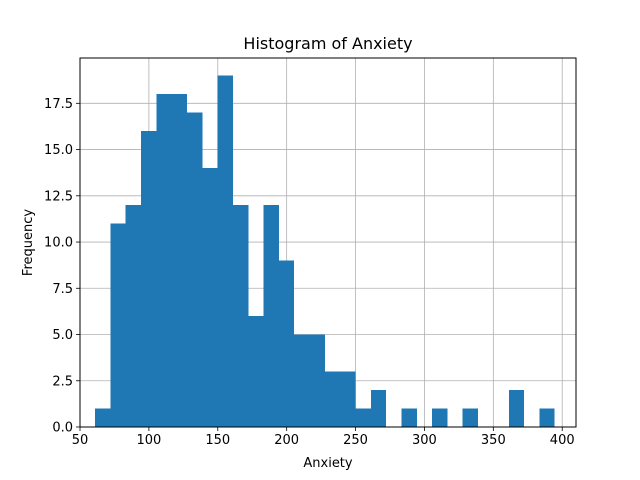 This screenshot has width=640, height=480. Describe the element at coordinates (58, 243) in the screenshot. I see `y-tick-label: 10.0` at that location.